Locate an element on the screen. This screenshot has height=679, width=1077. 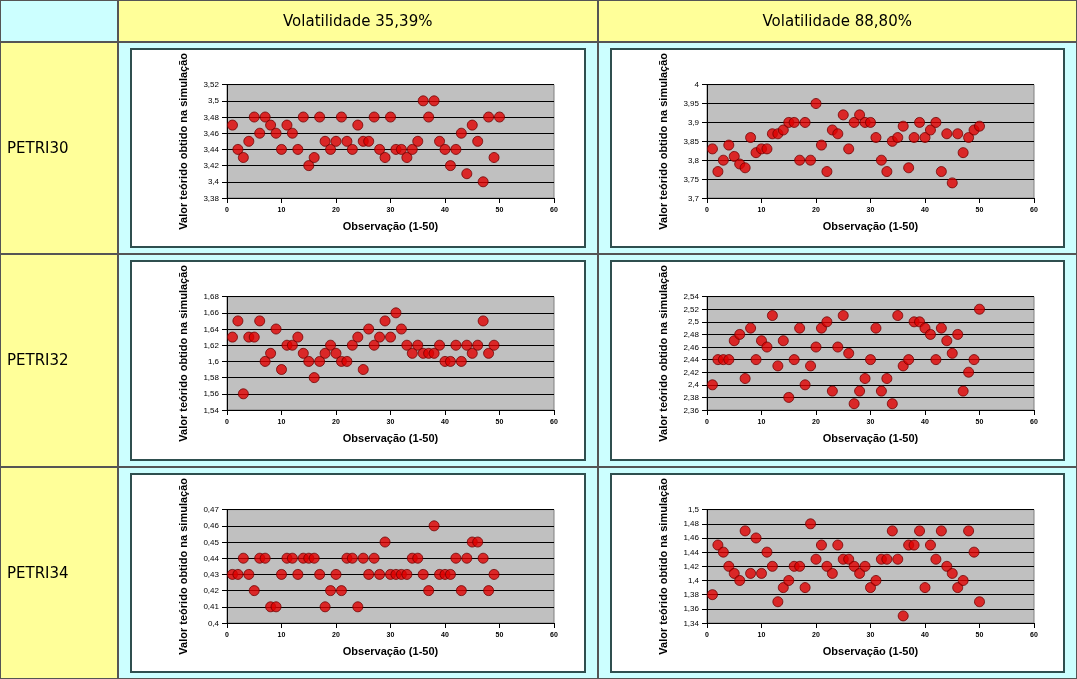
text: PETRI30 is located at coordinates (59, 148).